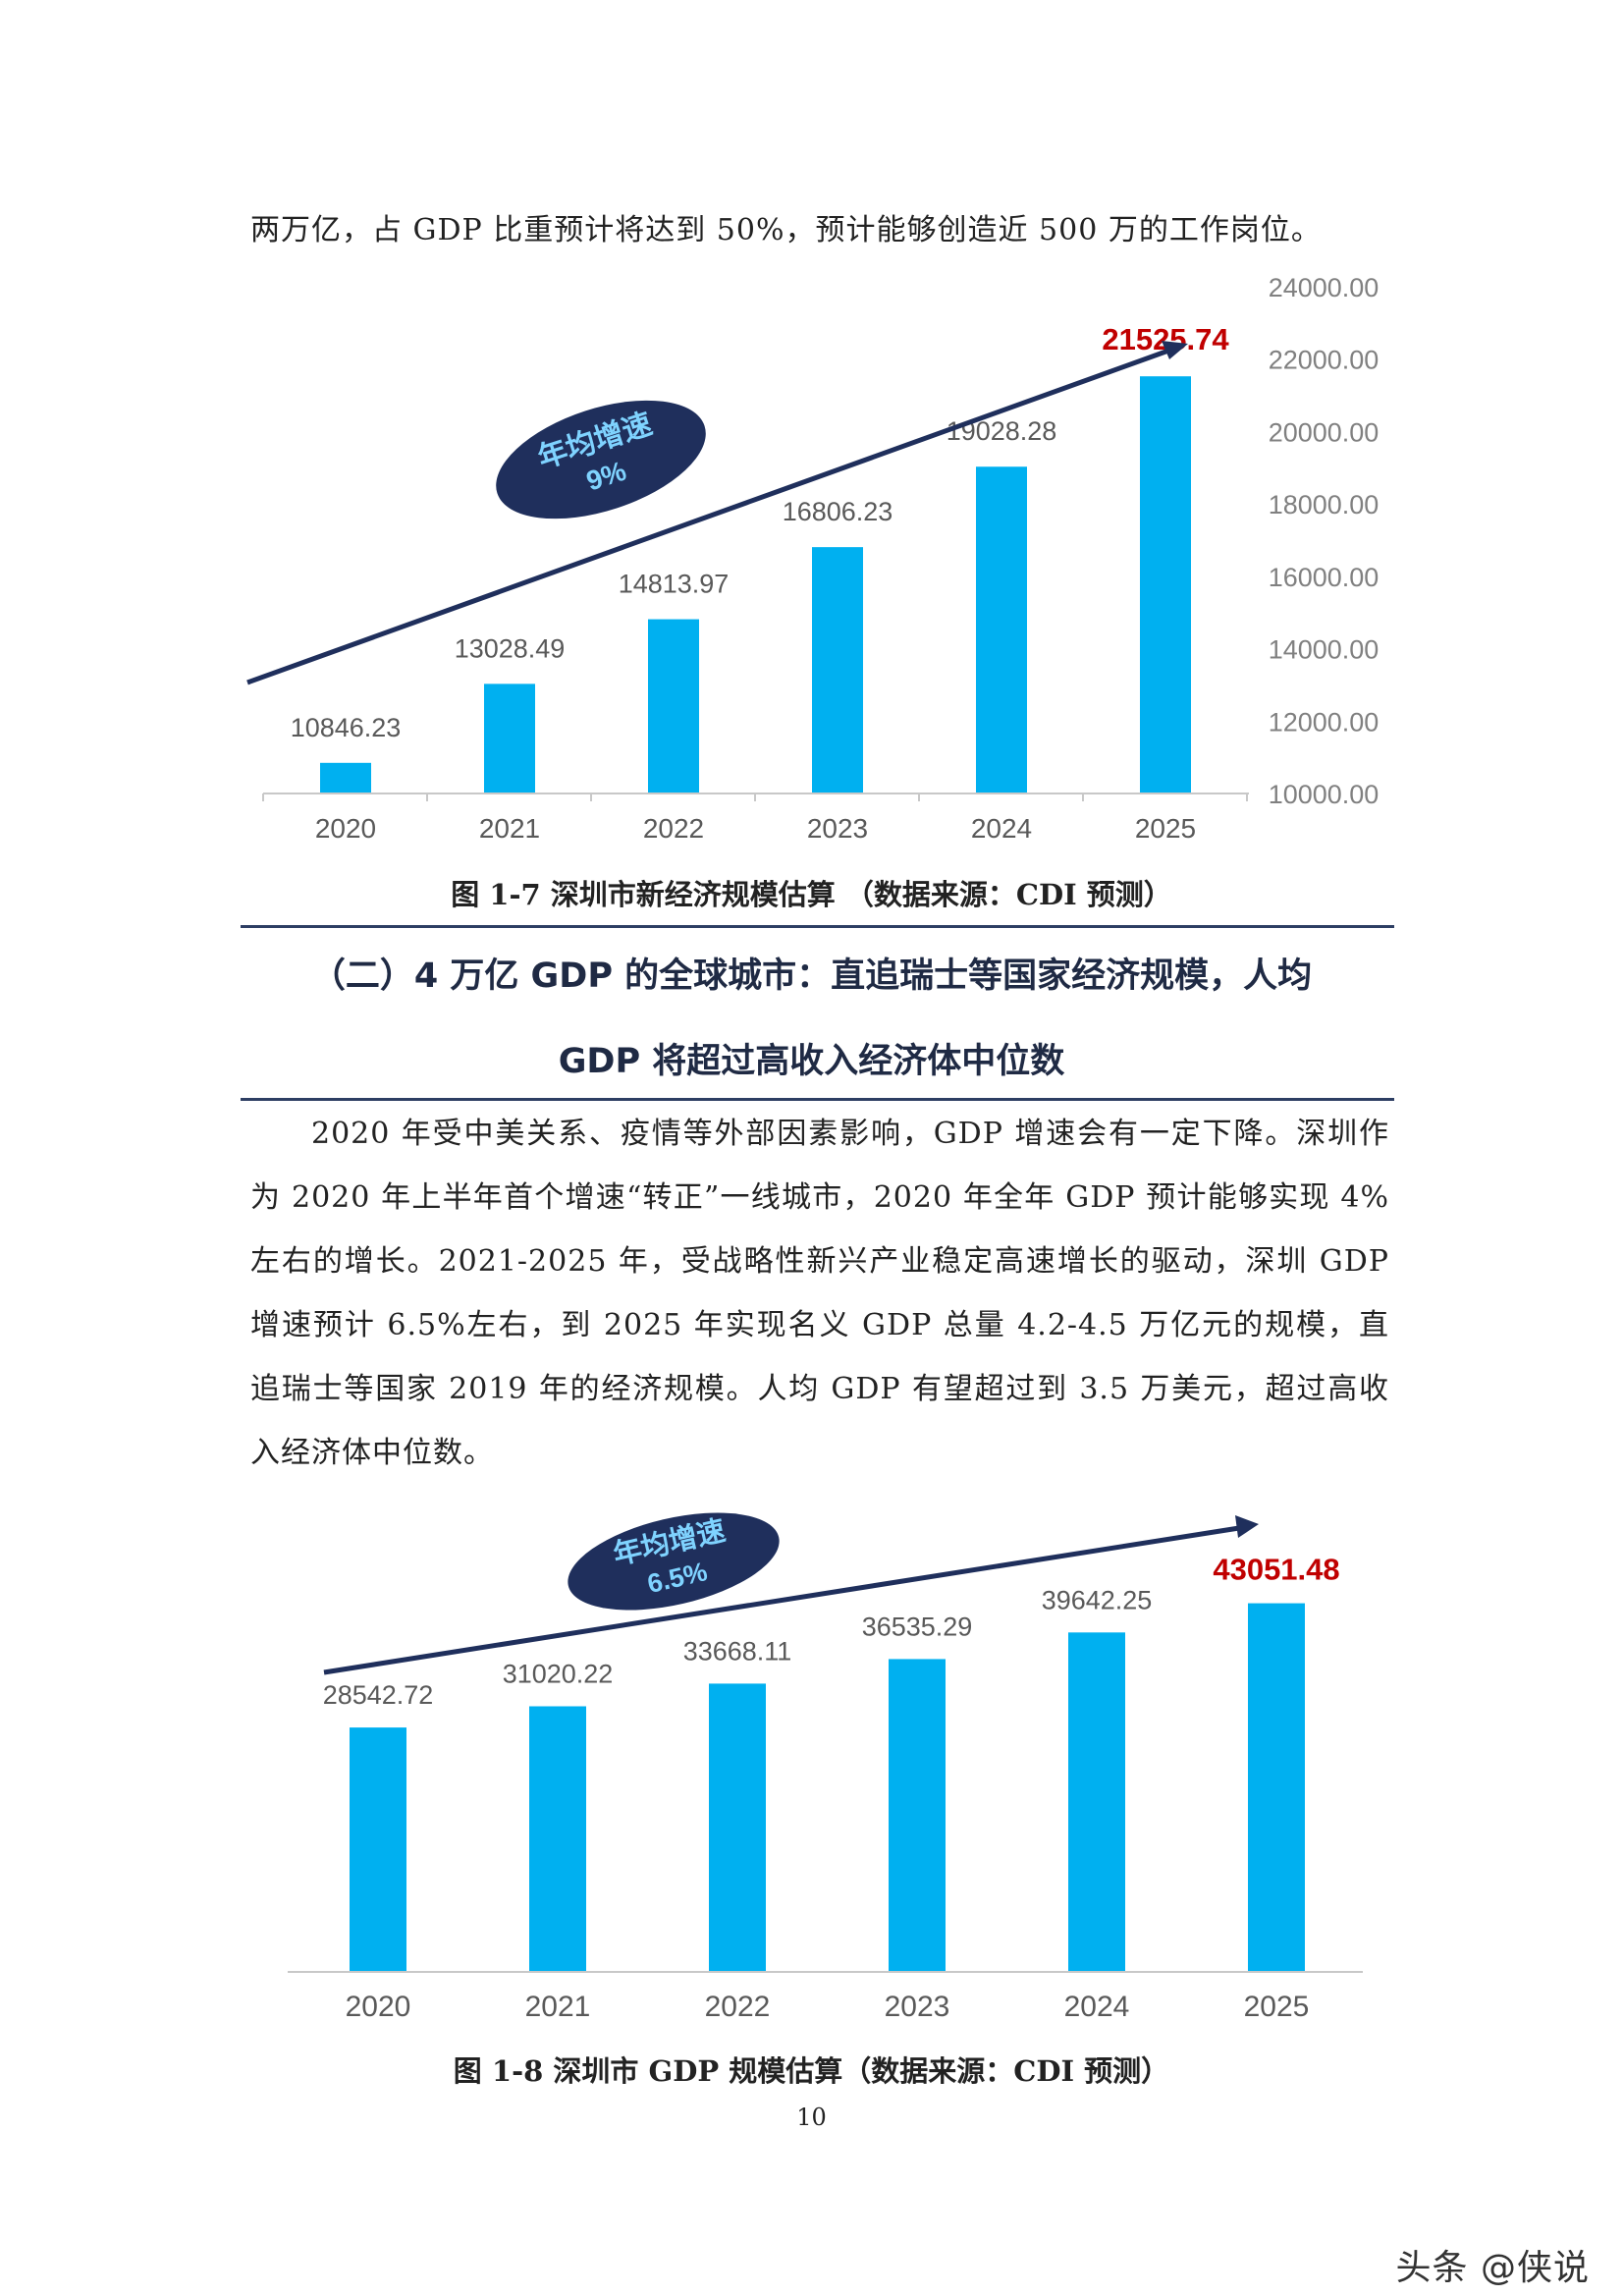 Image resolution: width=1623 pixels, height=2296 pixels. I want to click on chart1-y-tick-label: 16000.00, so click(1324, 577).